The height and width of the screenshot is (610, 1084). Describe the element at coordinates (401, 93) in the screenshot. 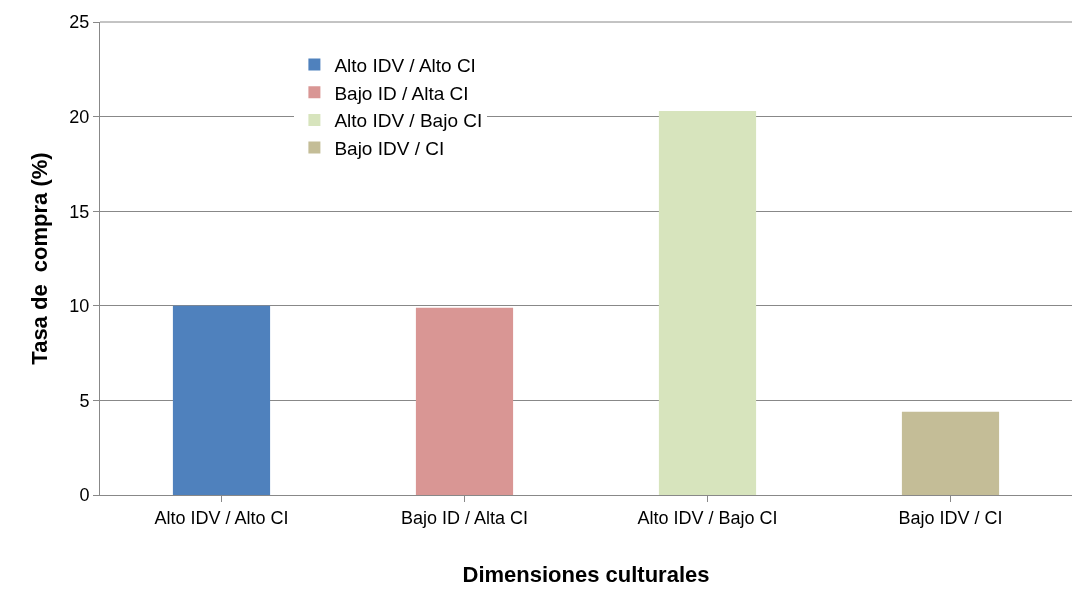

I see `legend-label: Bajo ID / Alta CI` at that location.